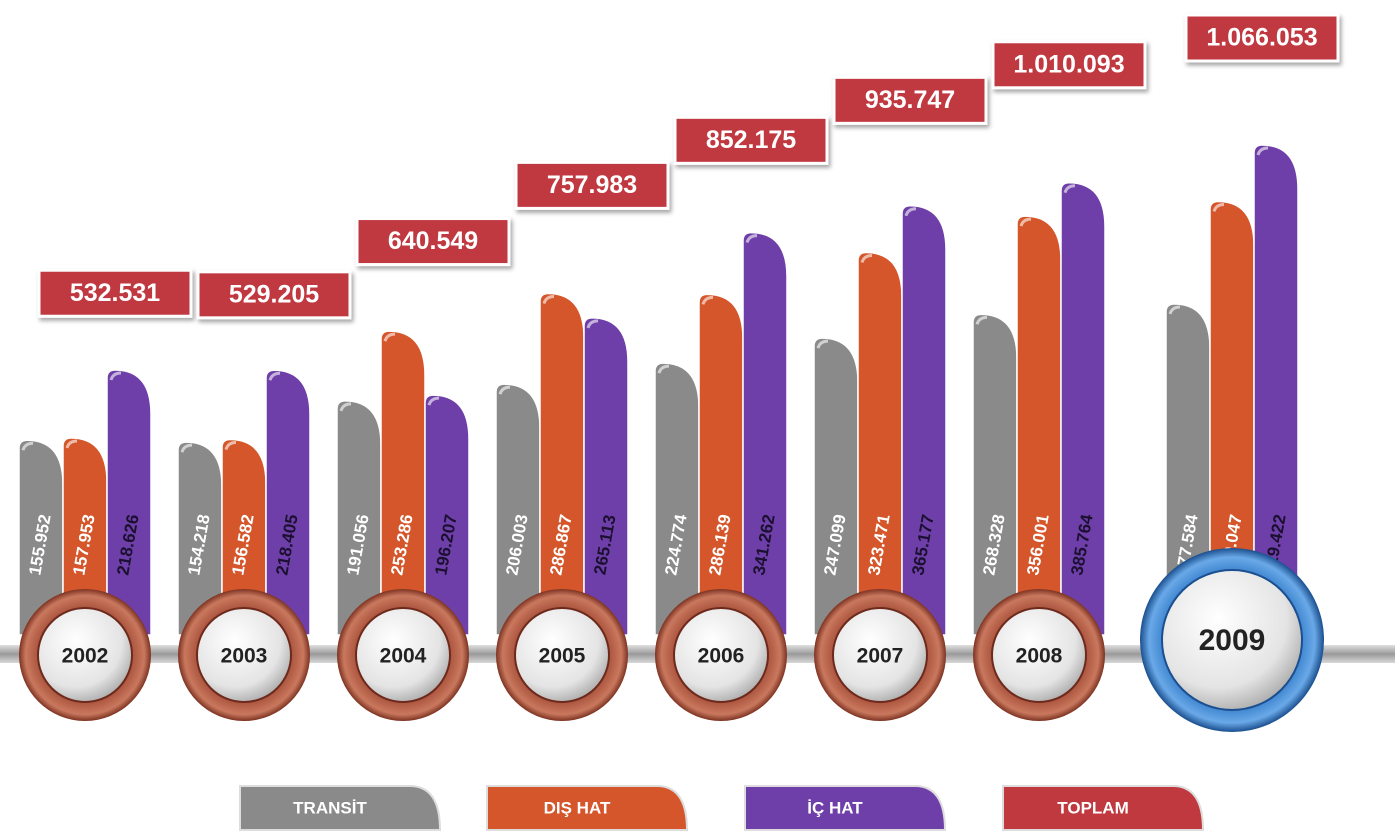 This screenshot has height=832, width=1395. I want to click on total-label: 1.066.053, so click(1261, 38).